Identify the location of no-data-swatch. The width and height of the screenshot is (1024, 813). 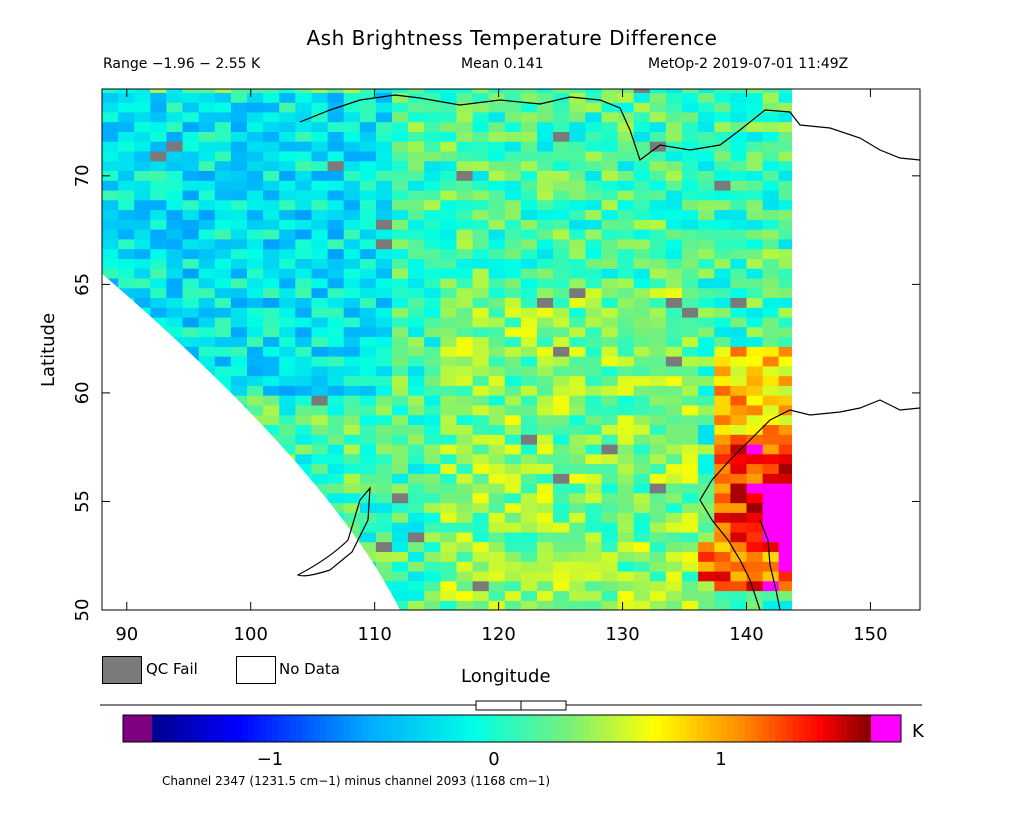
(256, 670).